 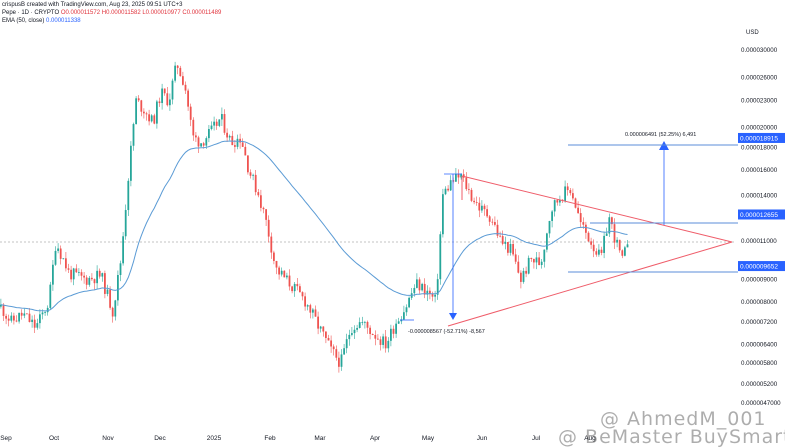 What do you see at coordinates (759, 215) in the screenshot?
I see `price-label-text: 0.000012655` at bounding box center [759, 215].